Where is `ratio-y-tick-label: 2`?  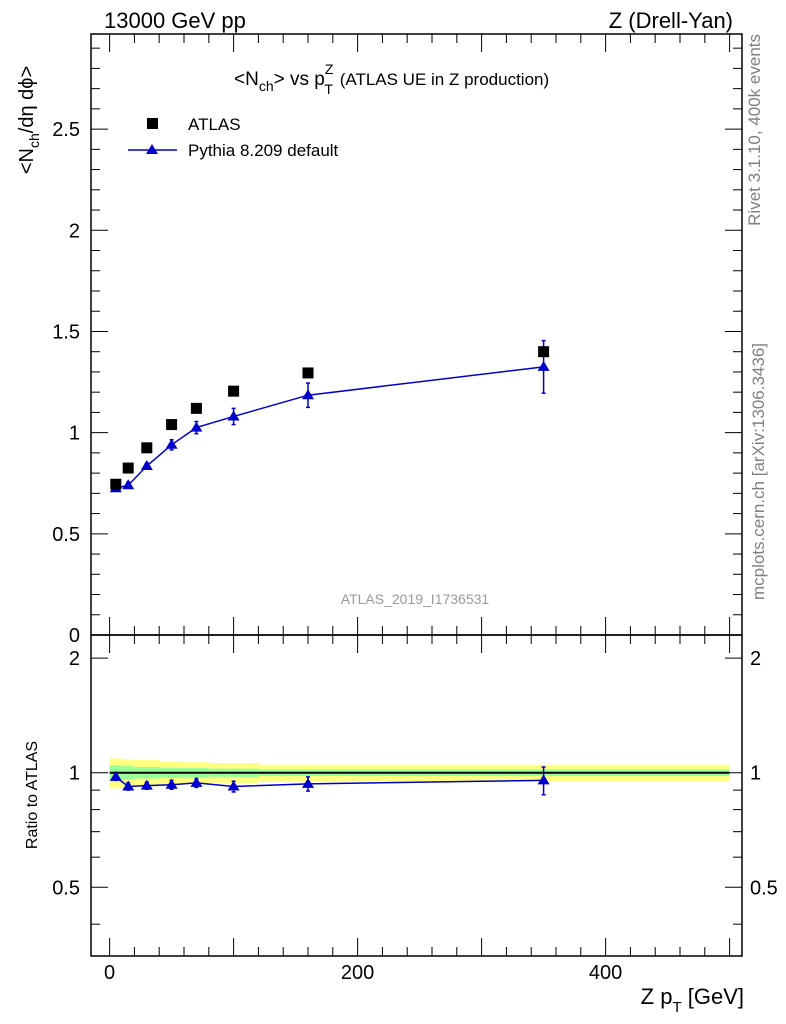
ratio-y-tick-label: 2 is located at coordinates (74, 659).